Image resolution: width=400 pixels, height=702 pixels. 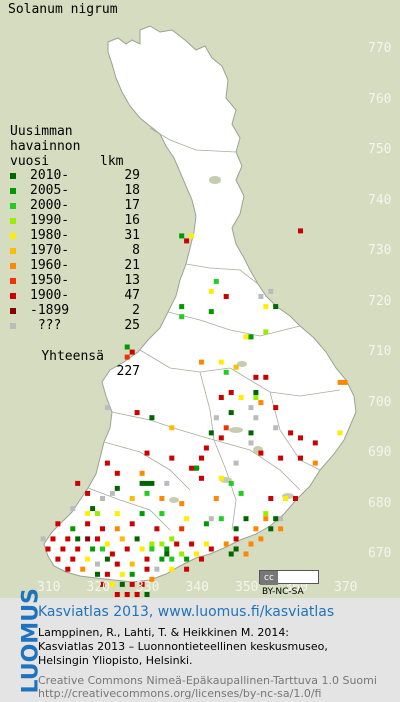 What do you see at coordinates (380, 452) in the screenshot?
I see `y-tick-label: 690` at bounding box center [380, 452].